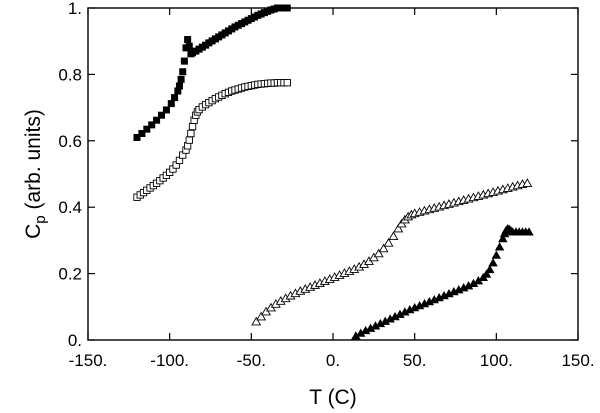 The height and width of the screenshot is (413, 600). I want to click on x-axis-label: T (C), so click(332, 397).